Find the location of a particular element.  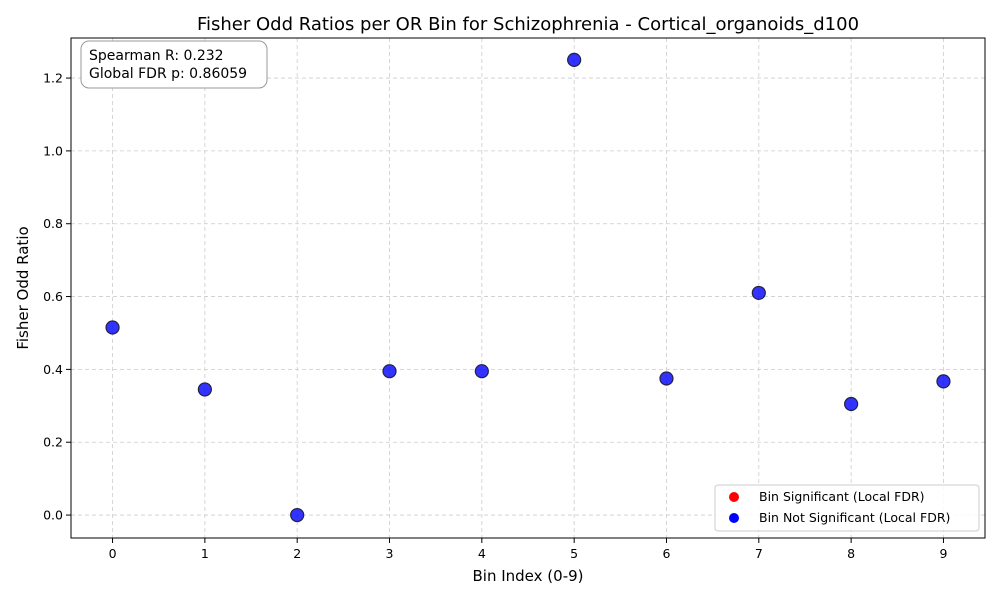

y-axis-ticks: 0.0 0.2 0.4 0.6 0.8 1.0 1.2 is located at coordinates (57, 297).